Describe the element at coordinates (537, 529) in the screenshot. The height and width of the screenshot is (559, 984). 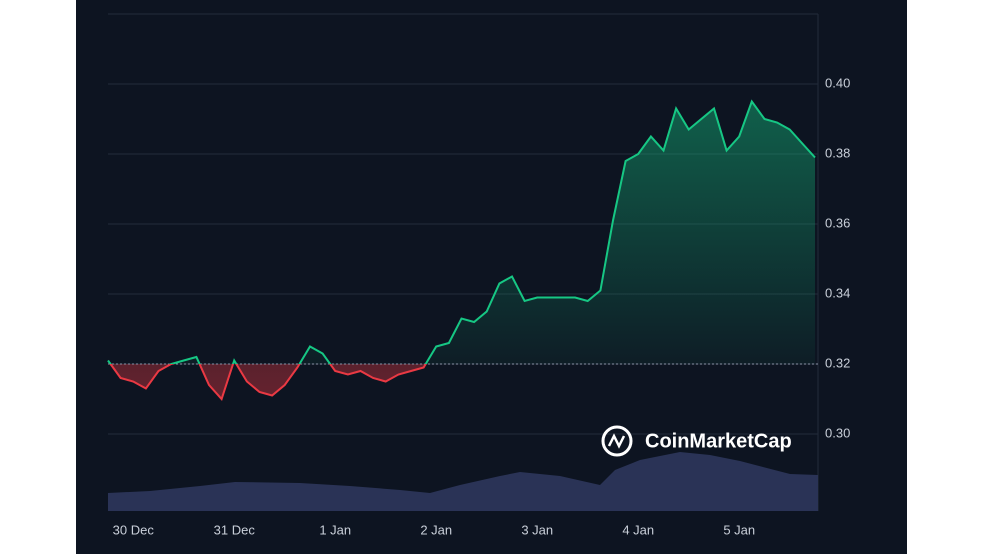
I see `x-tick-label: 3 Jan` at that location.